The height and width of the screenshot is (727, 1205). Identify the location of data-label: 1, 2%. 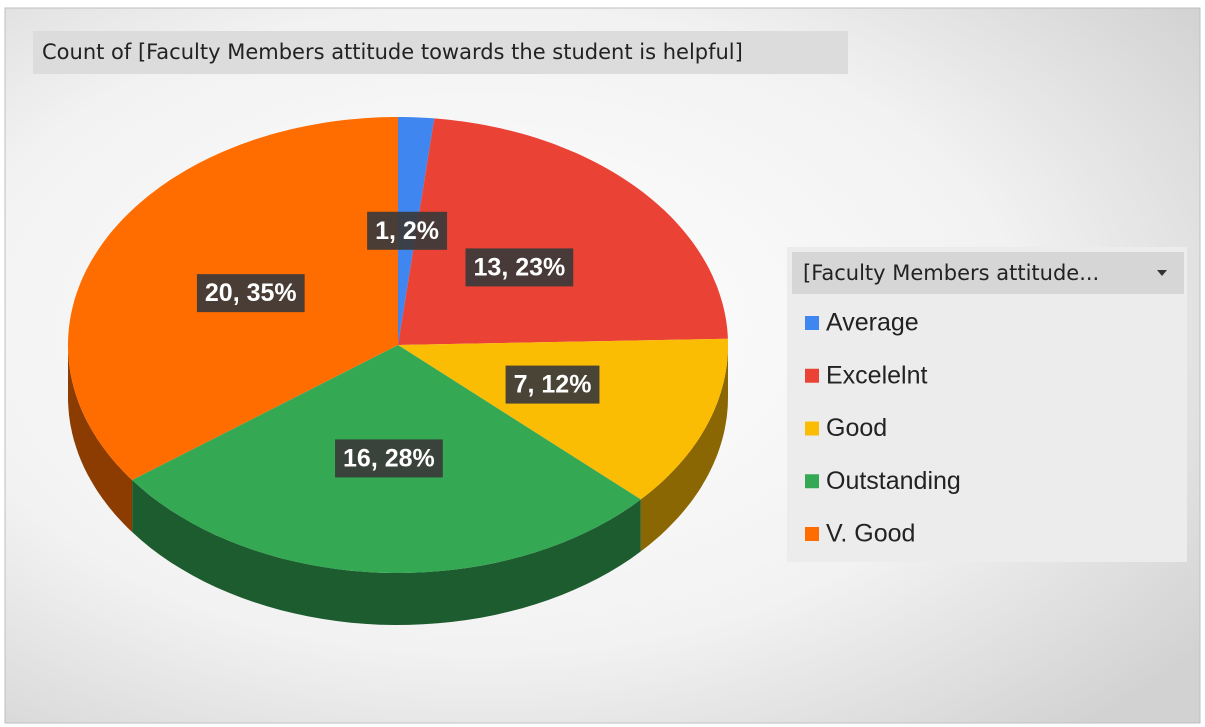
(407, 231).